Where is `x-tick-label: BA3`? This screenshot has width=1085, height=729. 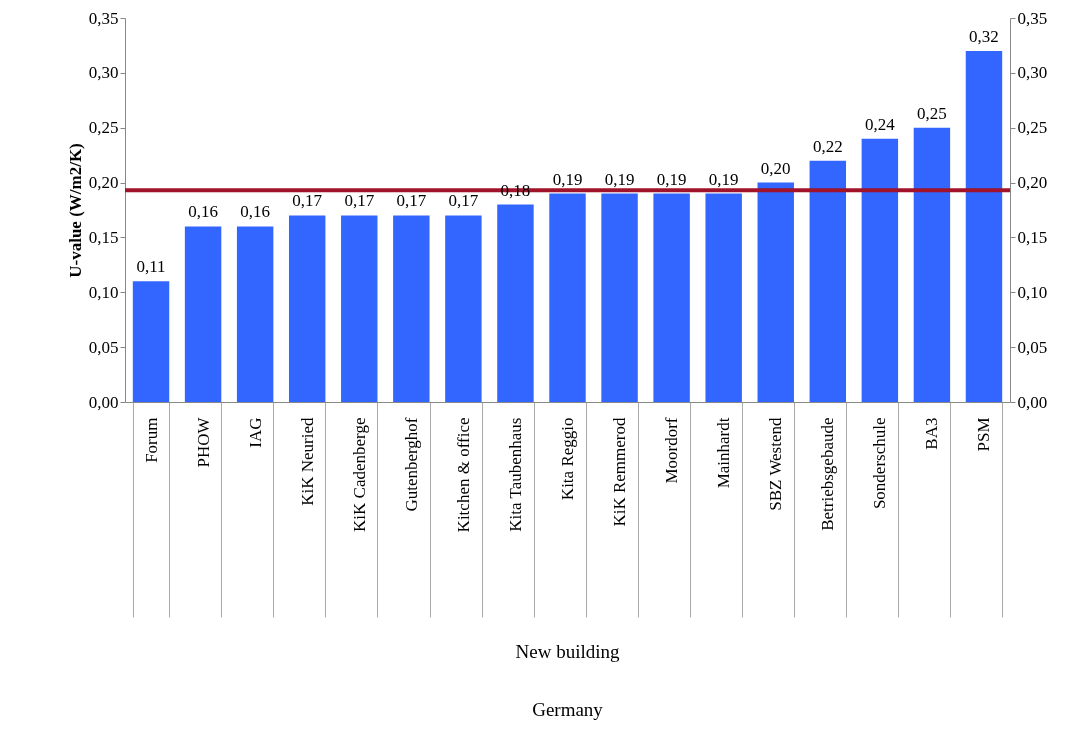
x-tick-label: BA3 is located at coordinates (932, 433).